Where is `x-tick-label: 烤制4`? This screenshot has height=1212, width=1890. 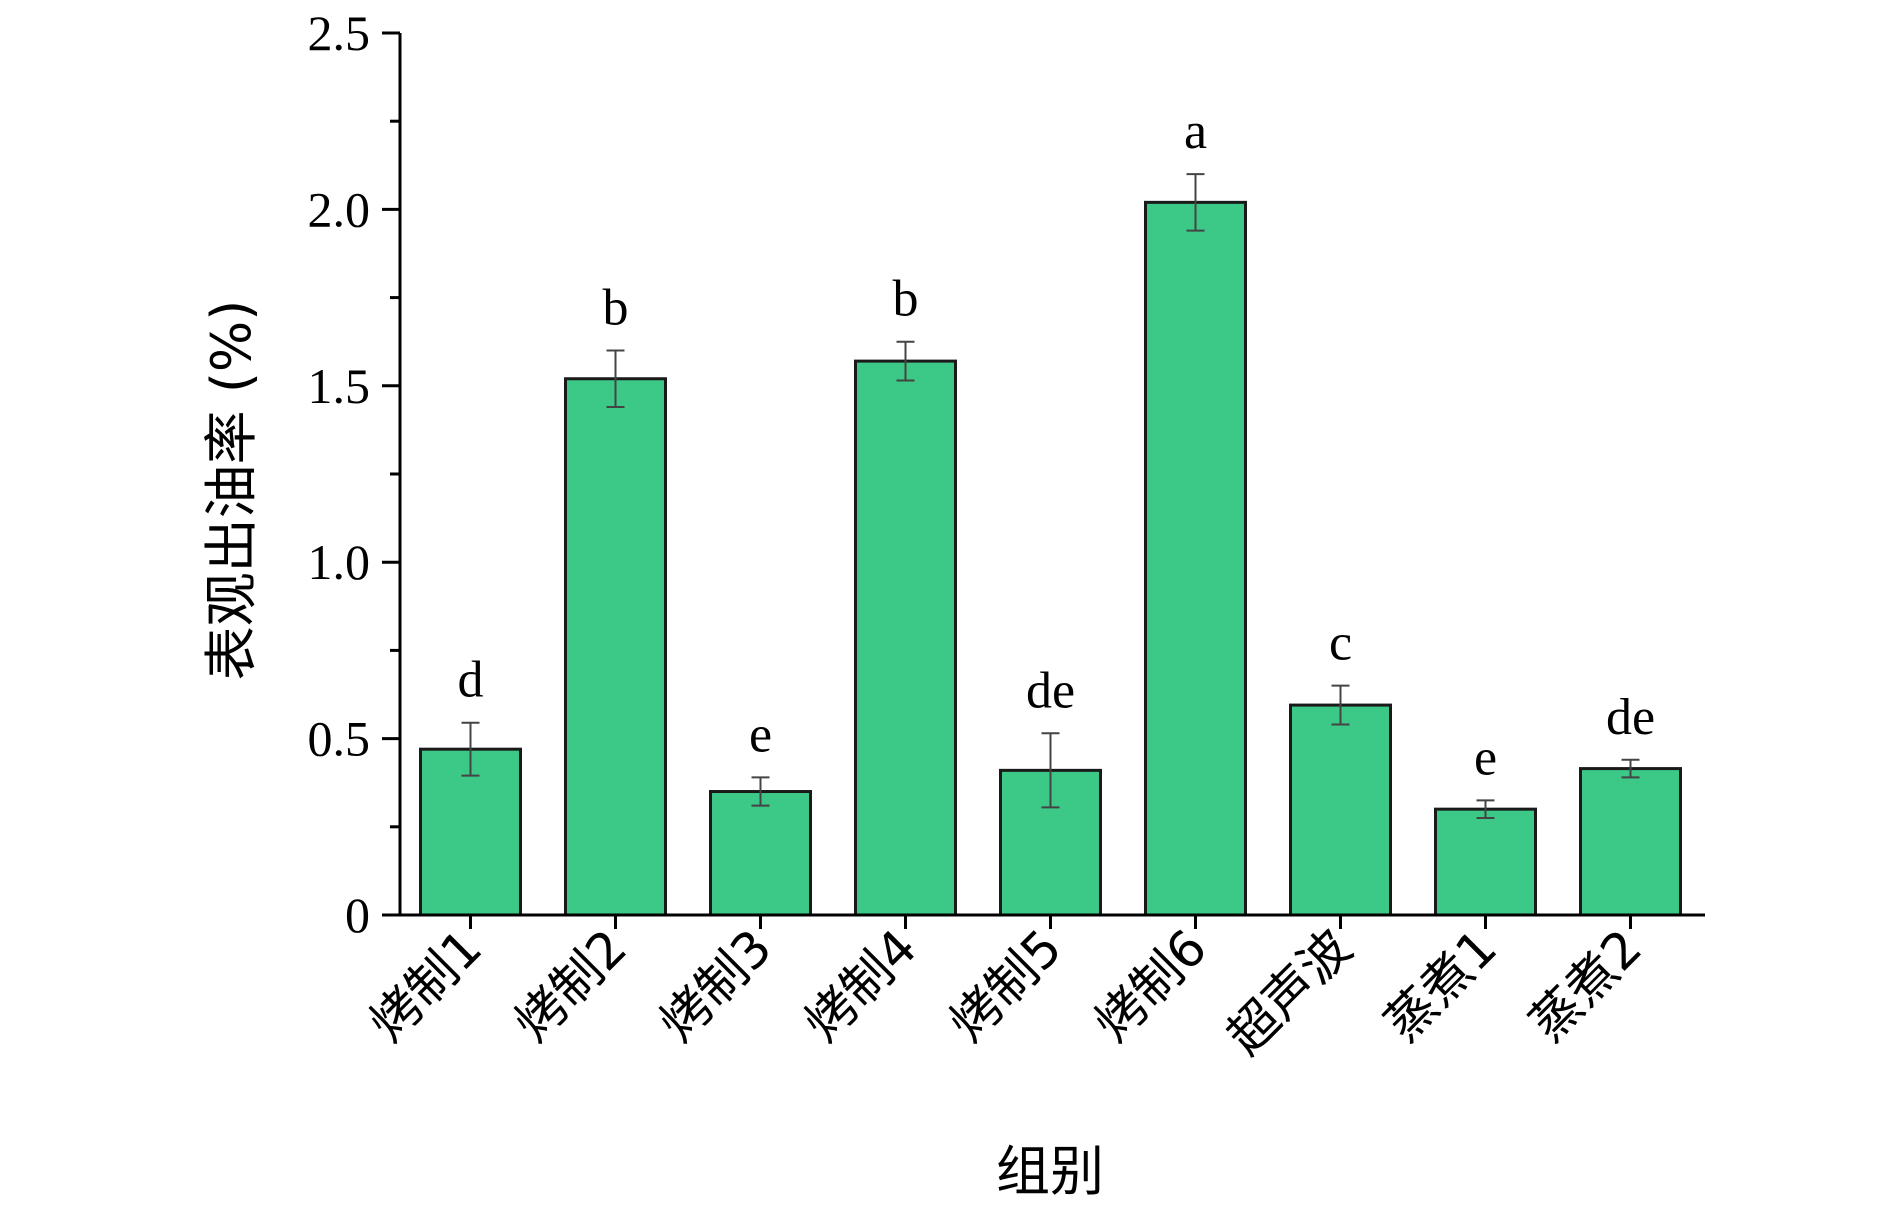
x-tick-label: 烤制4 is located at coordinates (861, 985).